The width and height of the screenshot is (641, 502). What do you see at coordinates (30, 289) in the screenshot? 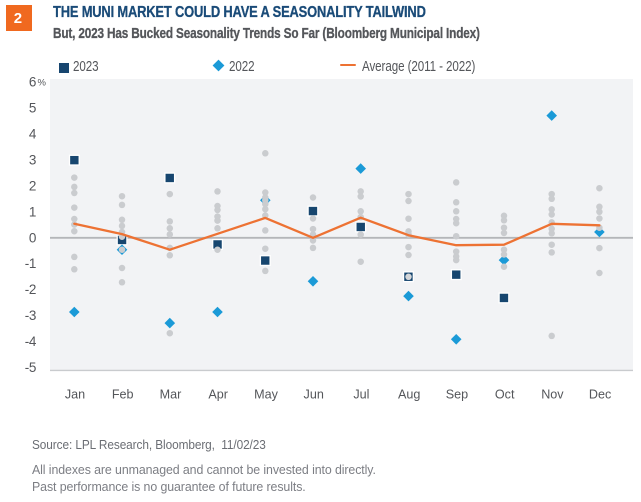
I see `svg-text: -2` at bounding box center [30, 289].